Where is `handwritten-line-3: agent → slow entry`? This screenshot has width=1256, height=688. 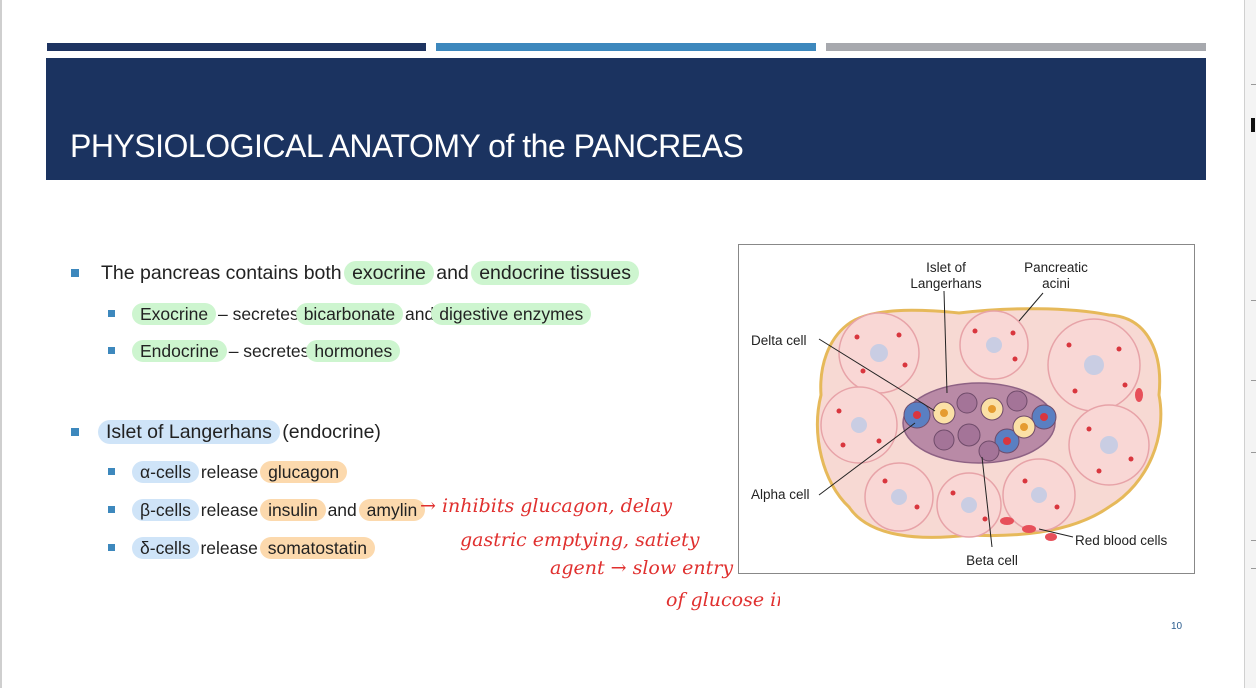 handwritten-line-3: agent → slow entry is located at coordinates (641, 568).